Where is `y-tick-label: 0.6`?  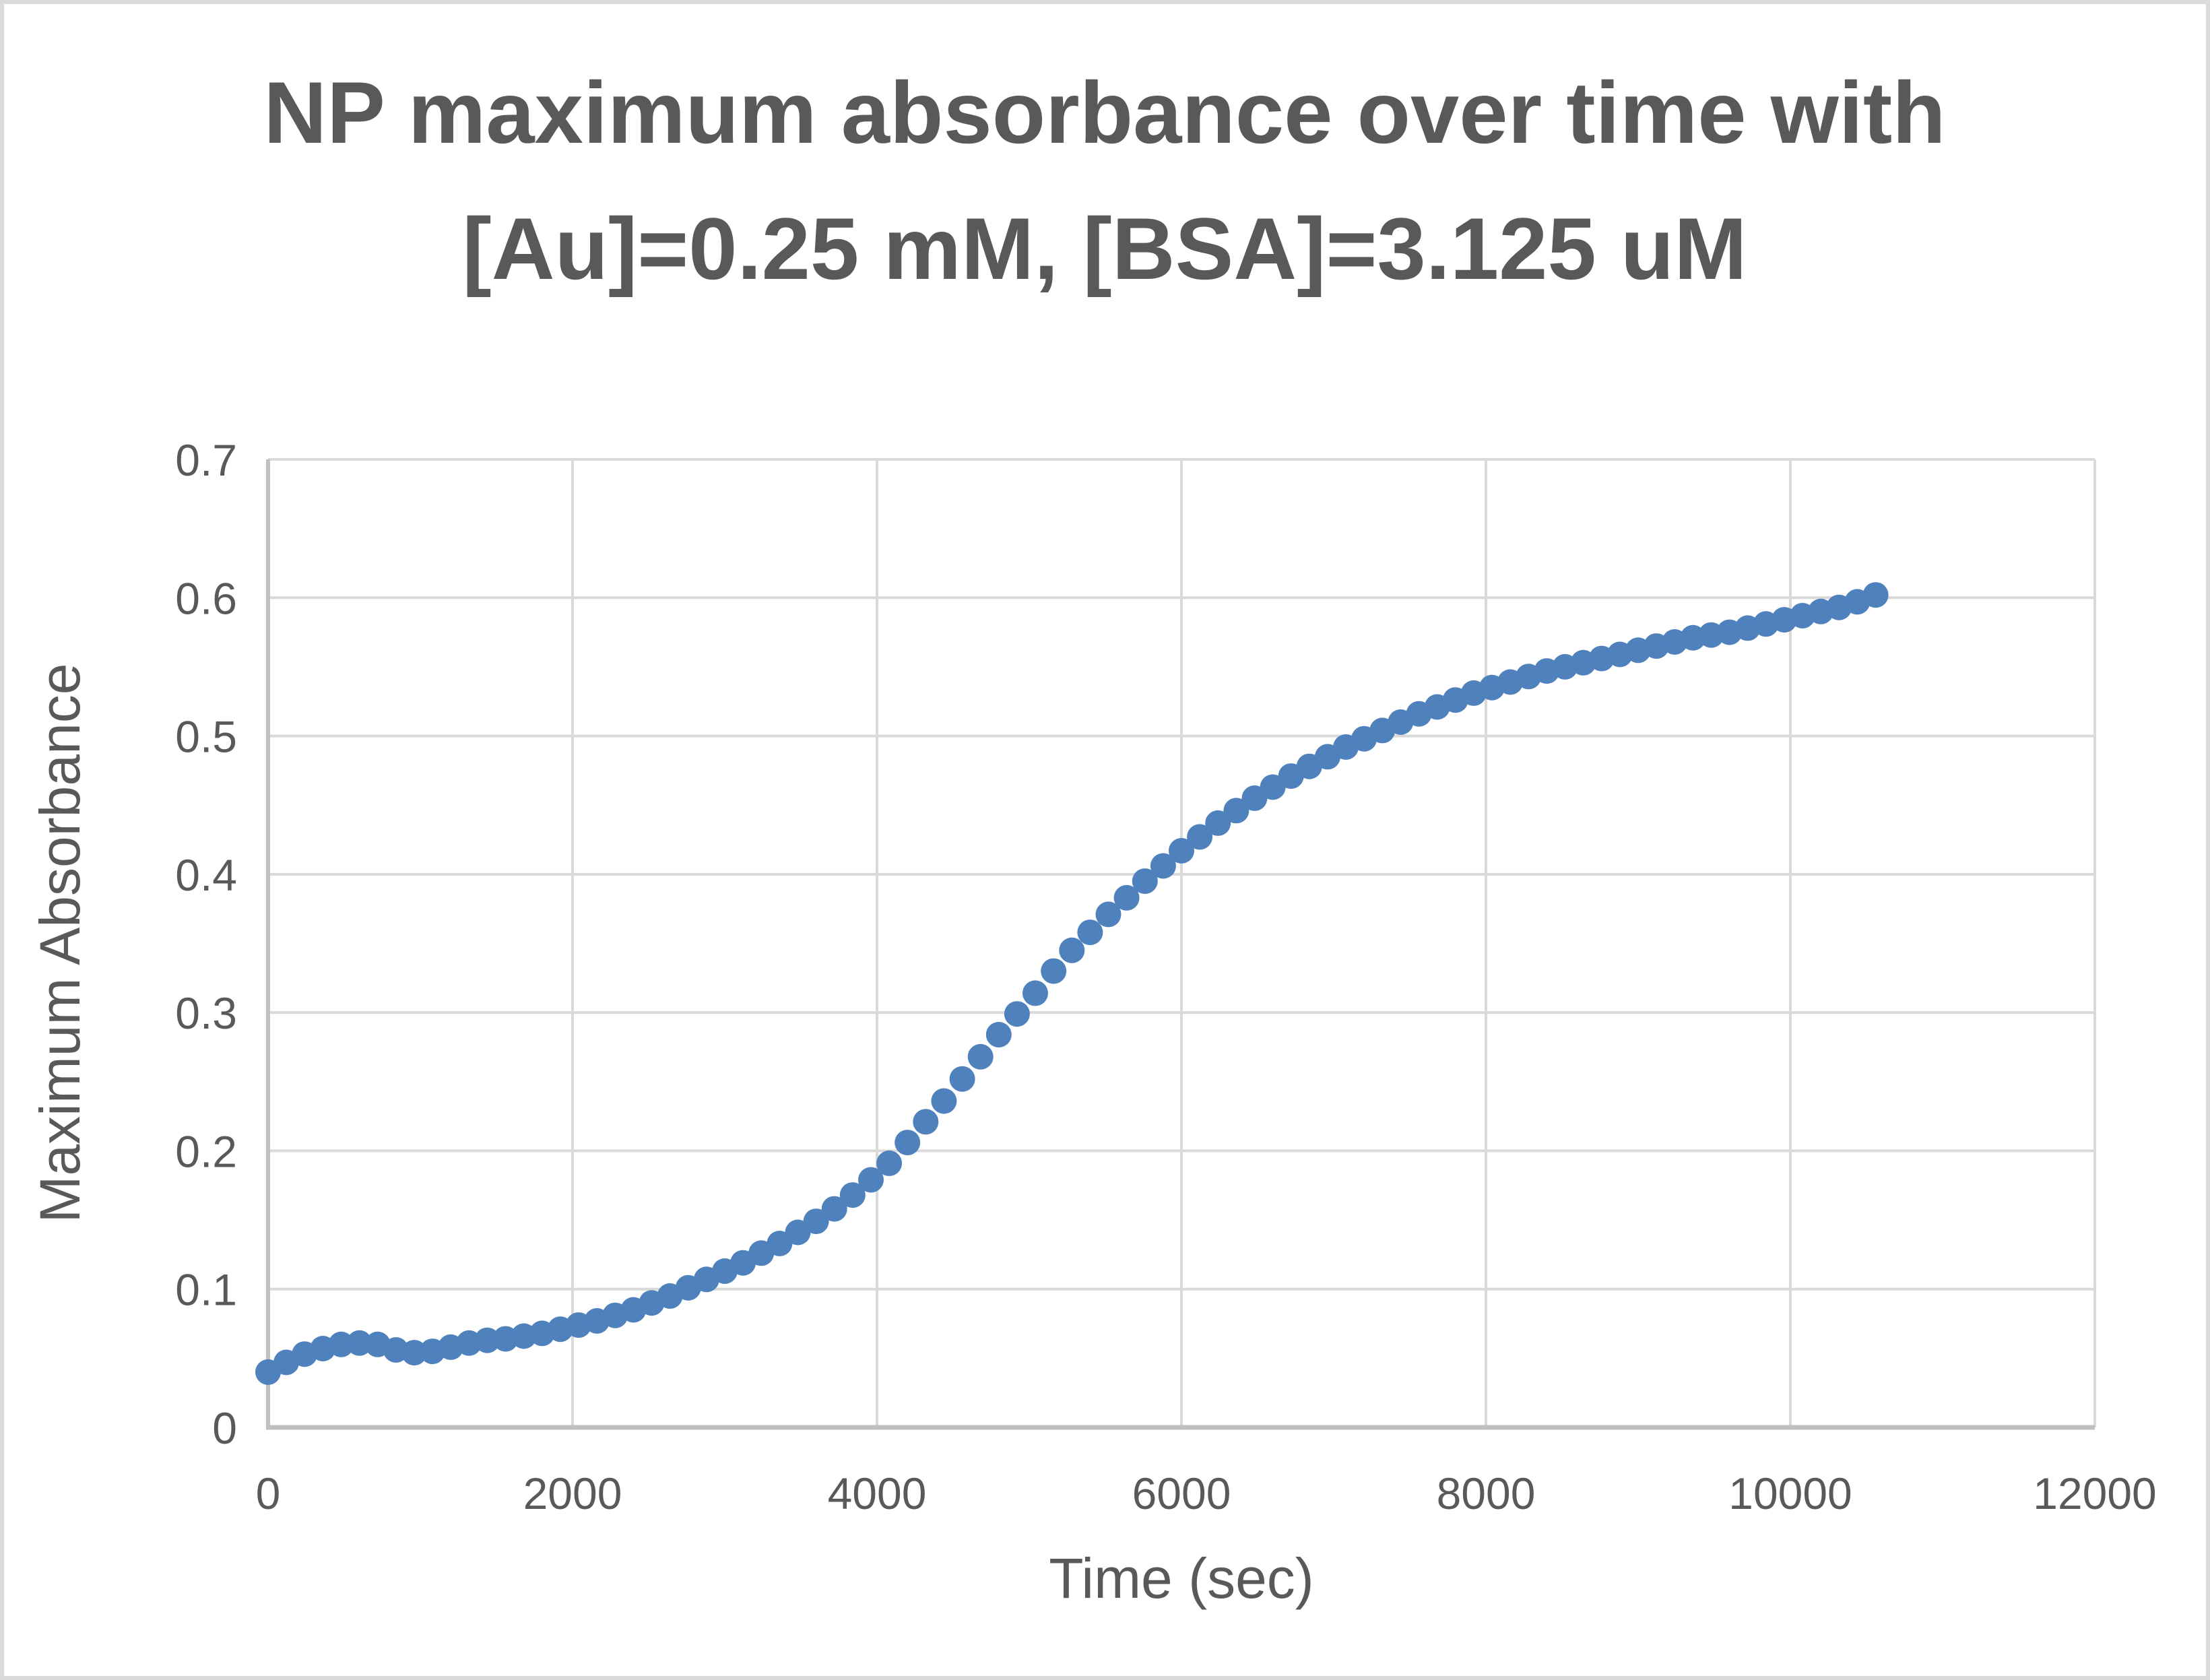 y-tick-label: 0.6 is located at coordinates (206, 598).